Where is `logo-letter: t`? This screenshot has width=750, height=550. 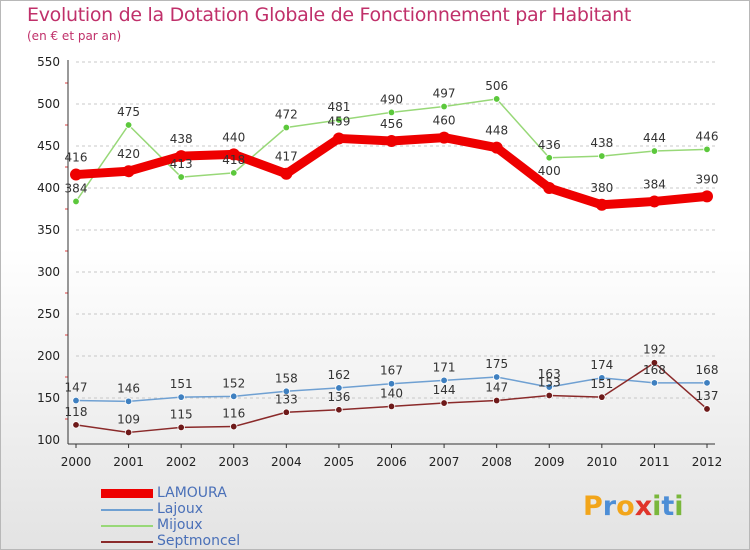
logo-letter: t is located at coordinates (668, 506).